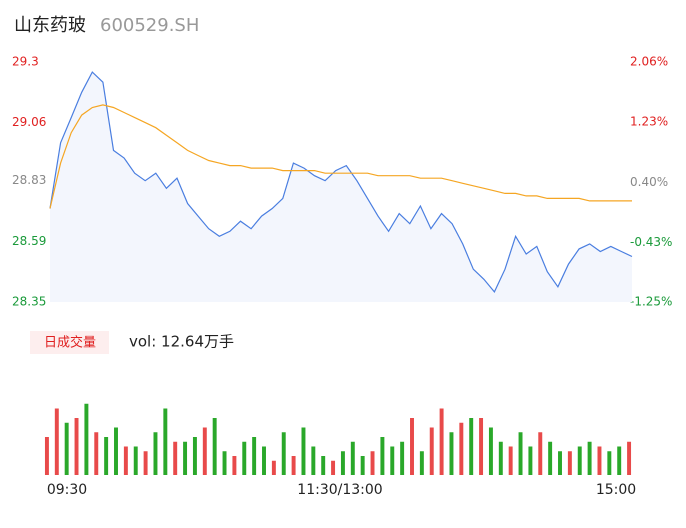 This screenshot has width=686, height=528. What do you see at coordinates (616, 490) in the screenshot?
I see `x-tick-label: 15:00` at bounding box center [616, 490].